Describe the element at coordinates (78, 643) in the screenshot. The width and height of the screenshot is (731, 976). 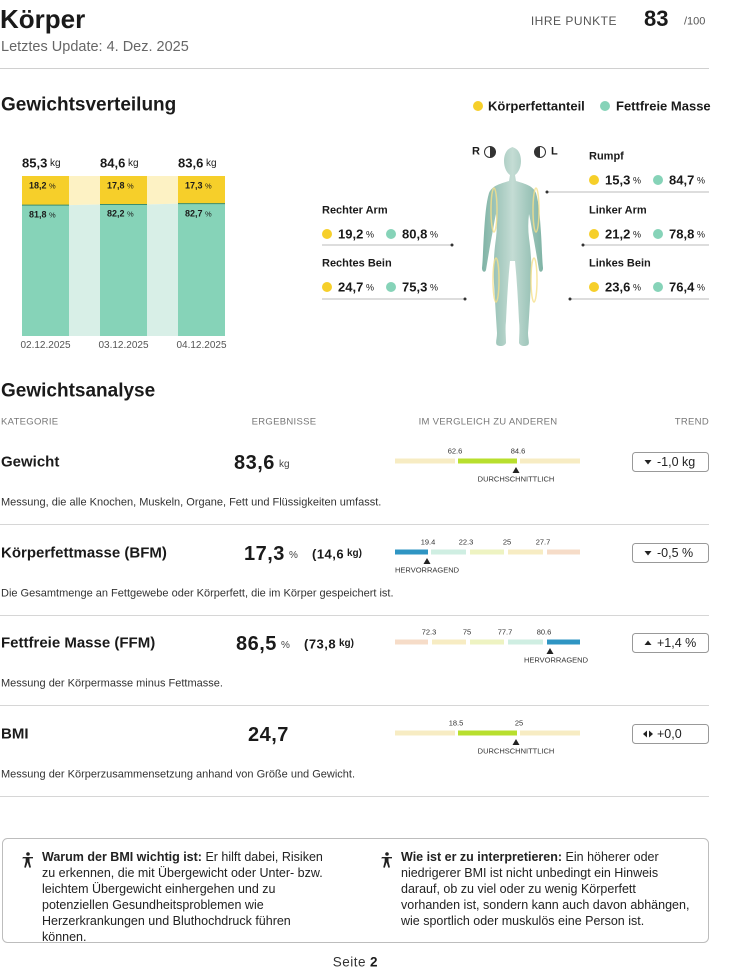
I see `metric-name: Fettfreie Masse (FFM)` at that location.